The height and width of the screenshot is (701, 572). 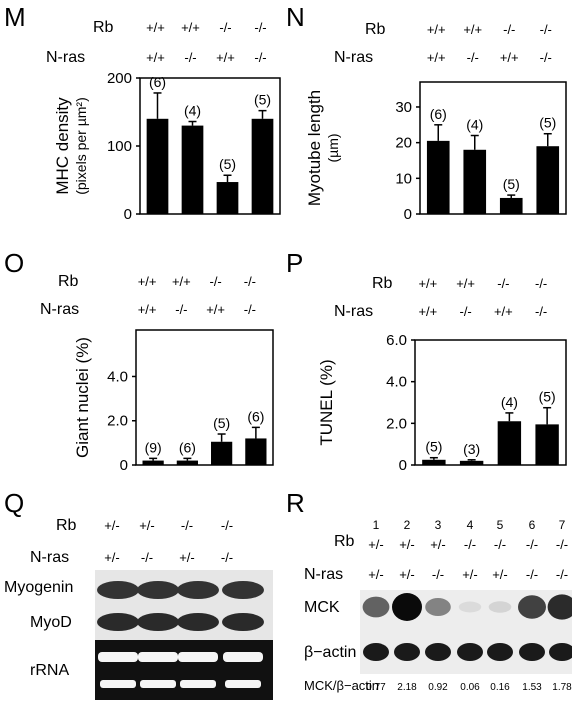 What do you see at coordinates (562, 574) in the screenshot?
I see `r-genotype-nras: -/-` at bounding box center [562, 574].